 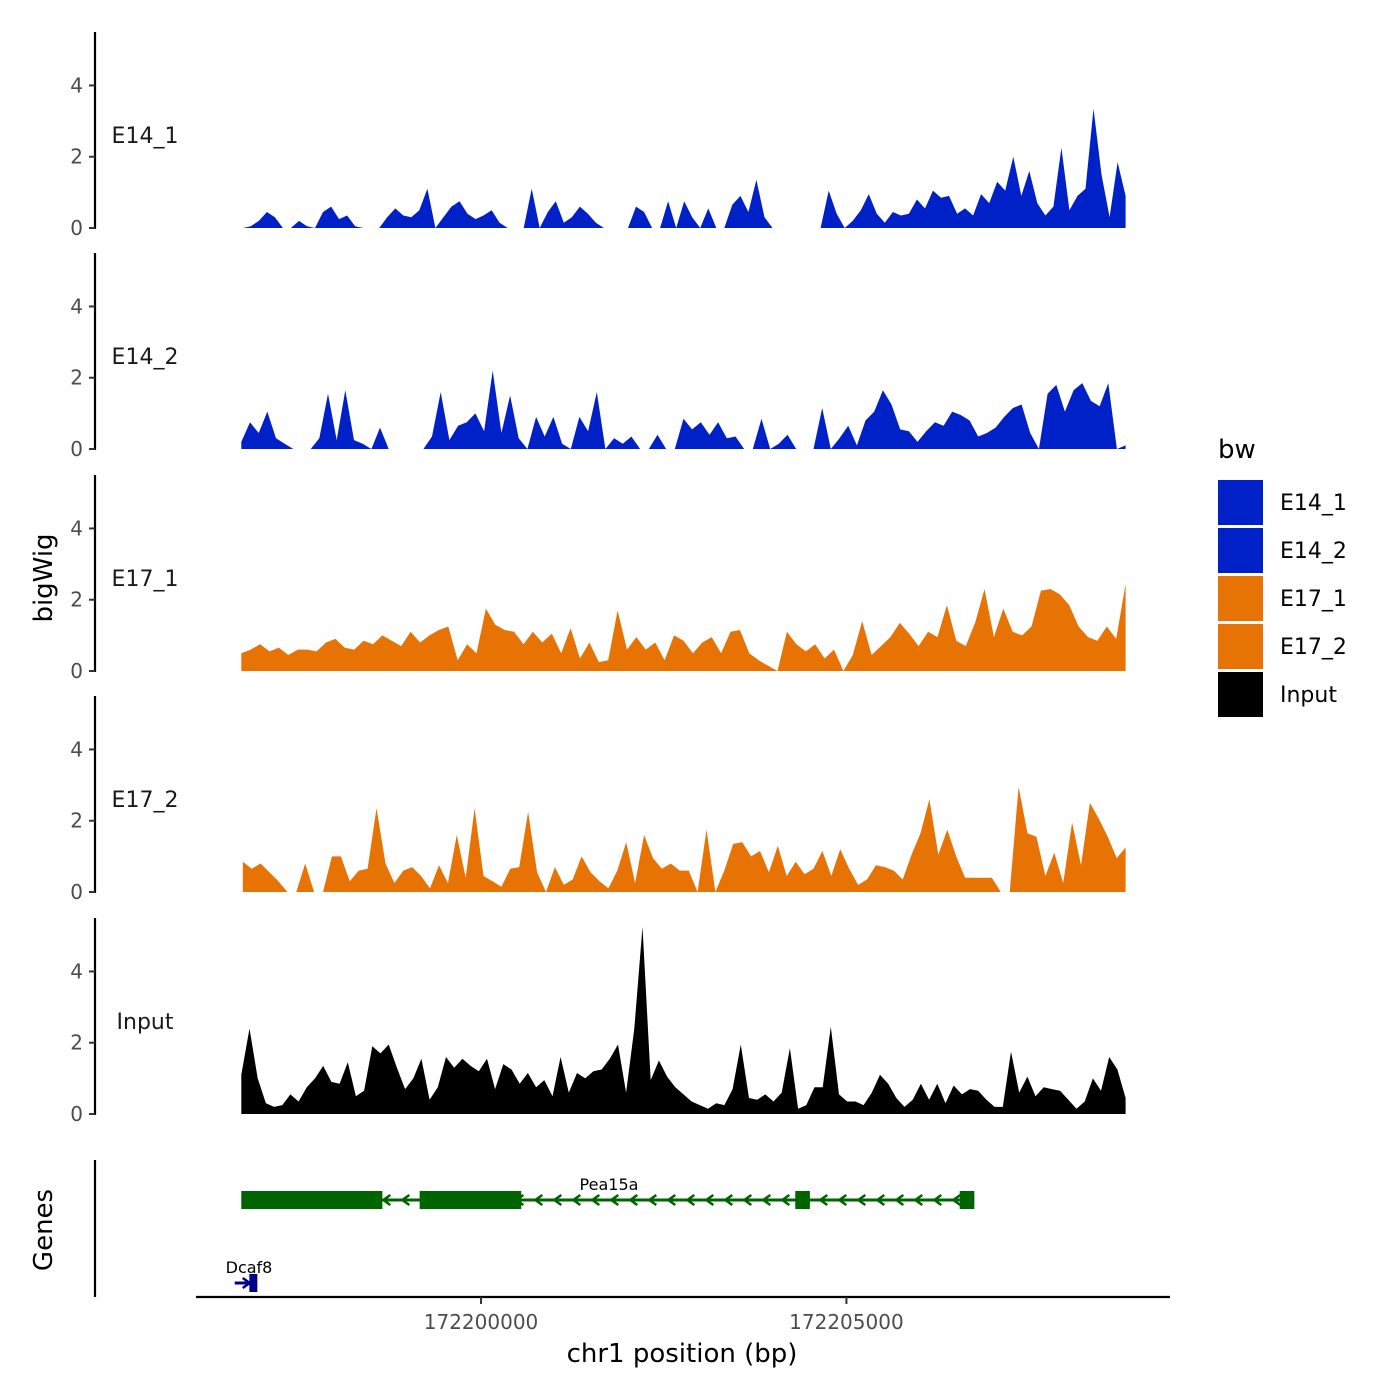 What do you see at coordinates (1313, 503) in the screenshot?
I see `legend-label: E14_1` at bounding box center [1313, 503].